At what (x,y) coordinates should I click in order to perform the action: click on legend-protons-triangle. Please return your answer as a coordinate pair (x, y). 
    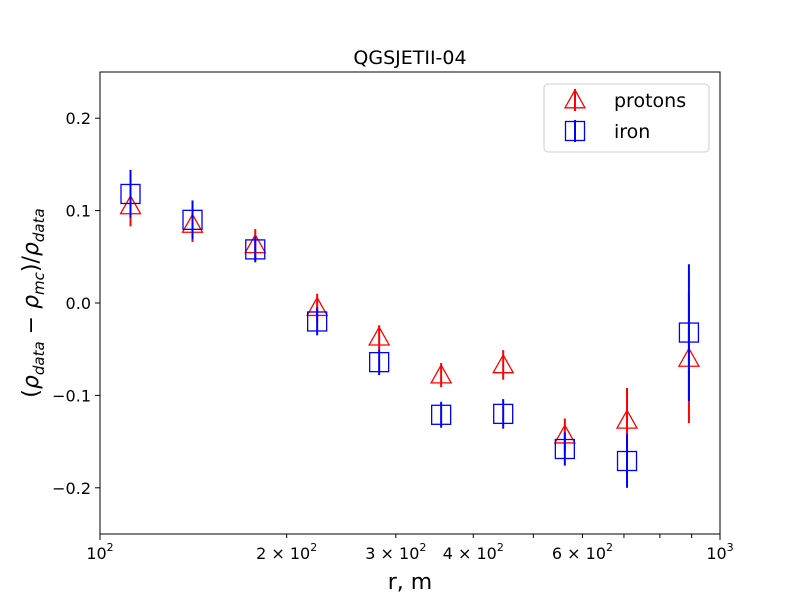
    Looking at the image, I should click on (575, 98).